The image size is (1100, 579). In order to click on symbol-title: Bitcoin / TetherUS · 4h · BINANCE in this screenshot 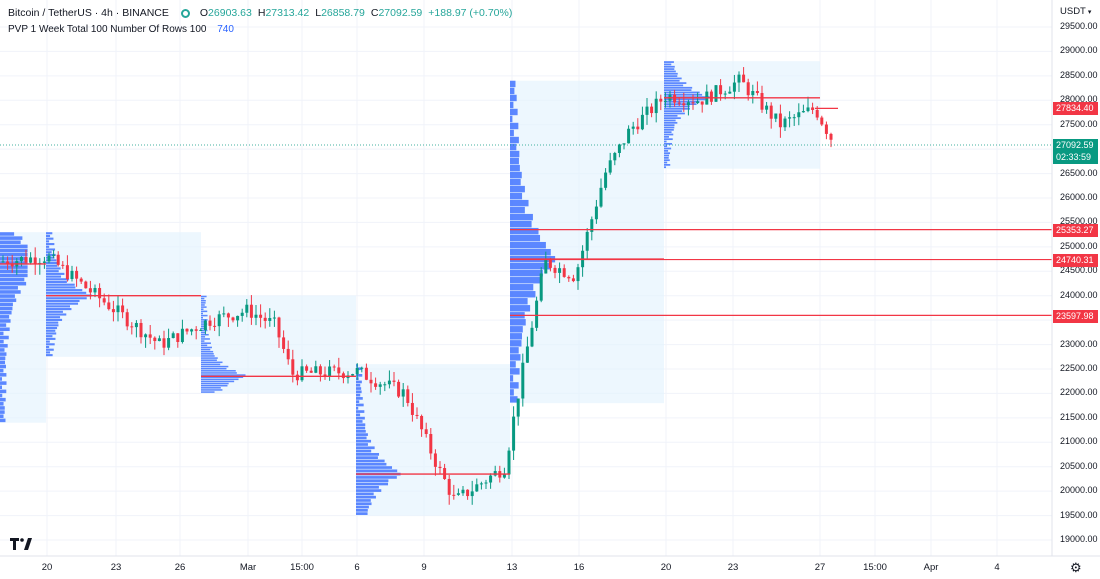, I will do `click(88, 13)`.